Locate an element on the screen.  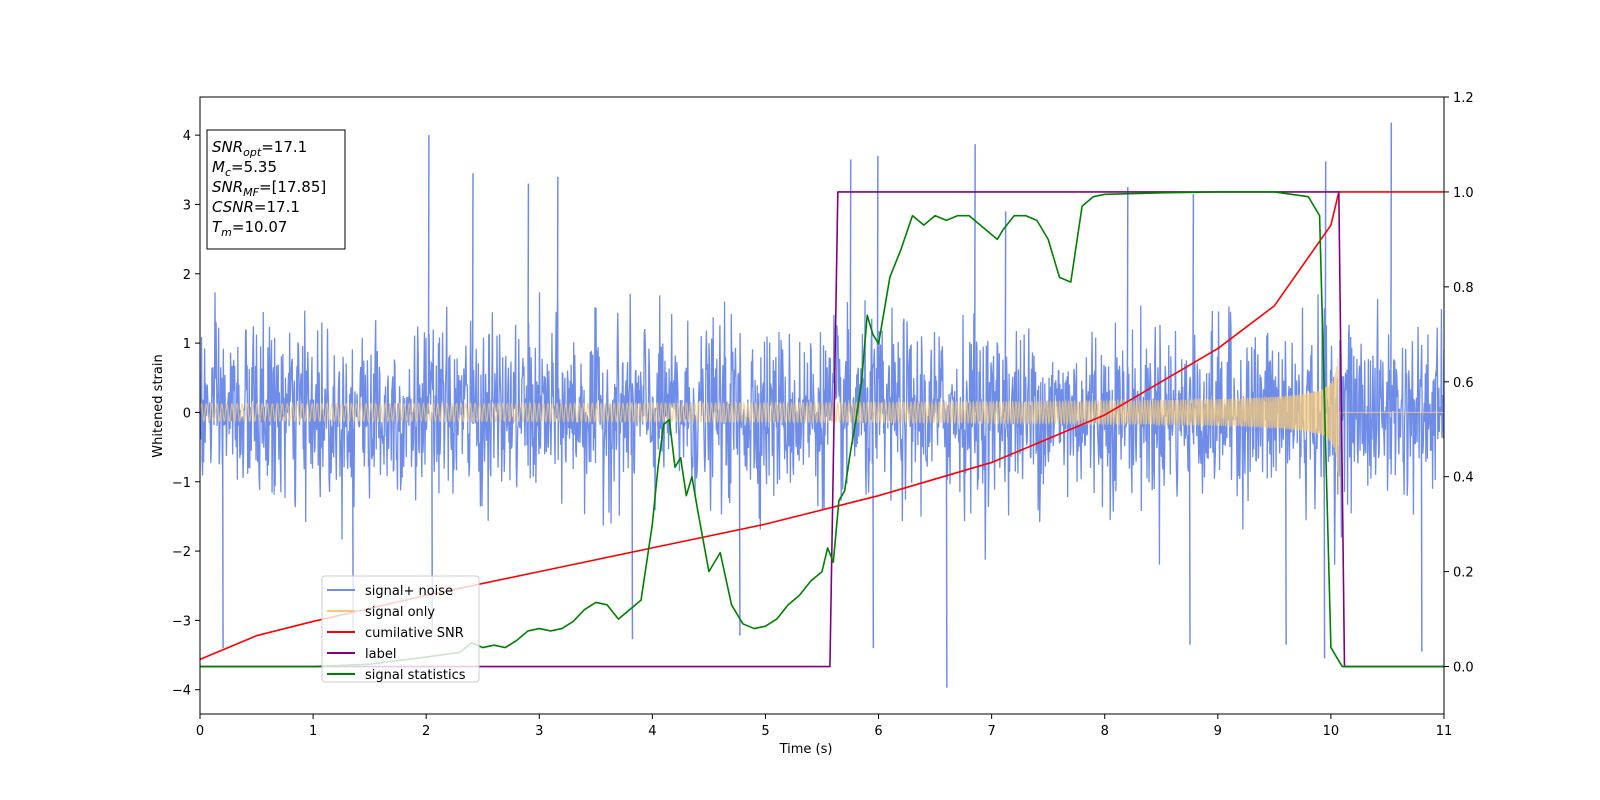
info-box-line: Tm=10.07 is located at coordinates (249, 228).